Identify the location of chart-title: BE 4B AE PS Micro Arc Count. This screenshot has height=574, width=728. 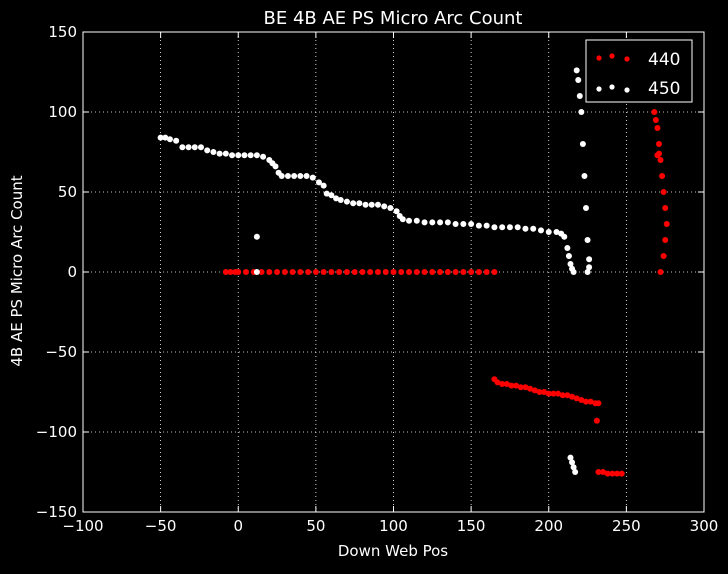
(393, 18).